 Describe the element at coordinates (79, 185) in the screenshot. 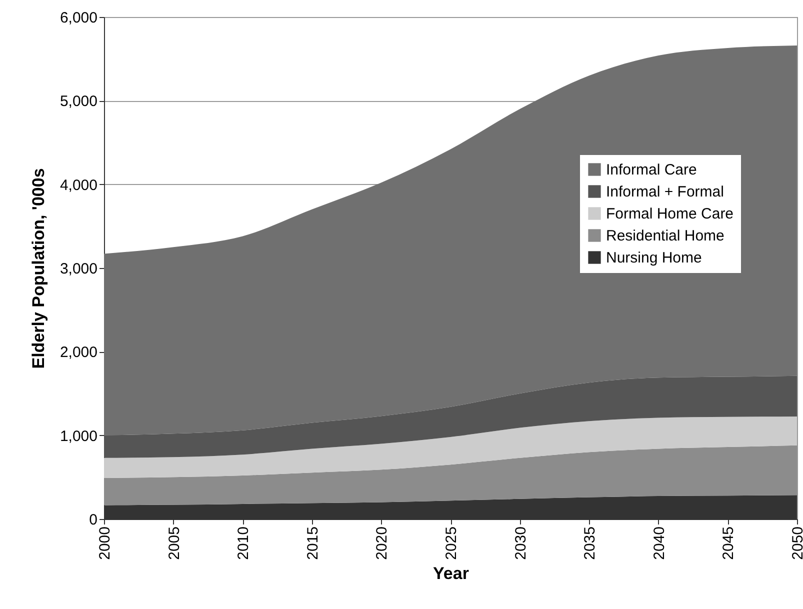

I see `y-tick-label: 4,000` at that location.